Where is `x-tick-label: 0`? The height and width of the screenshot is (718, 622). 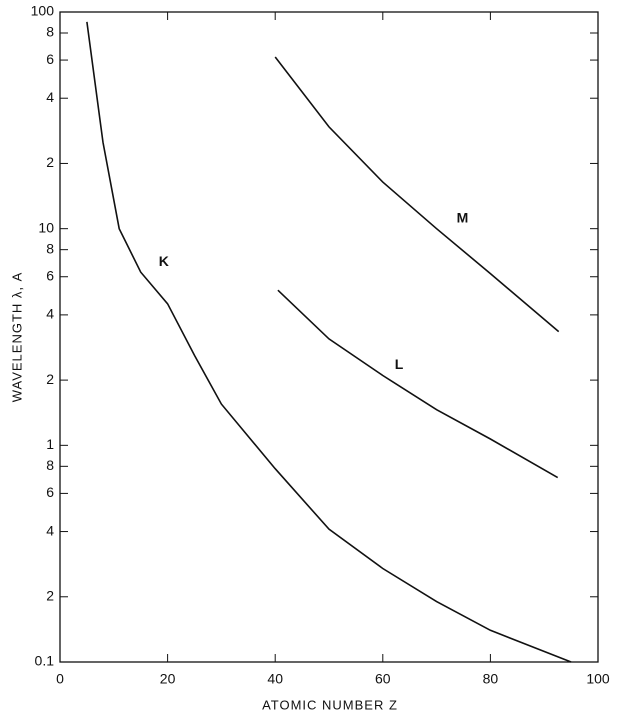
x-tick-label: 0 is located at coordinates (60, 679).